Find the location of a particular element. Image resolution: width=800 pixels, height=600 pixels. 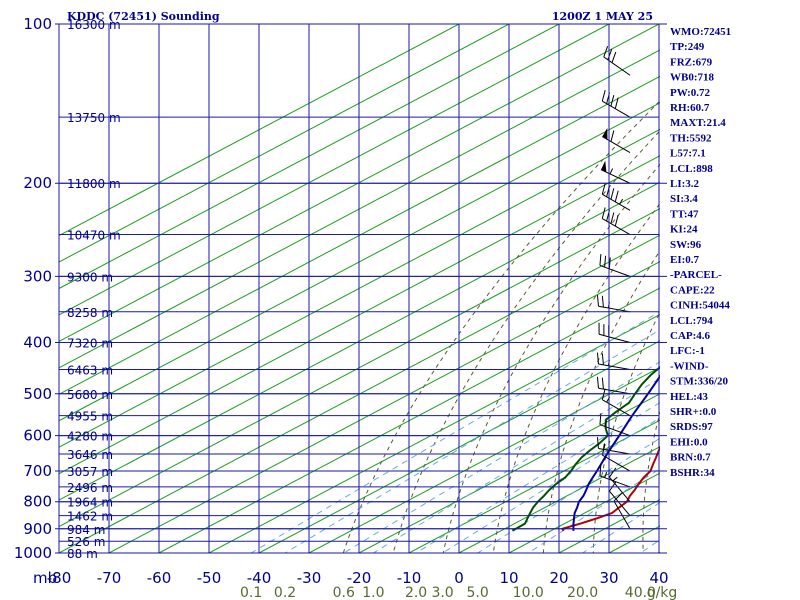

index-value: STM:336/20 is located at coordinates (699, 382).